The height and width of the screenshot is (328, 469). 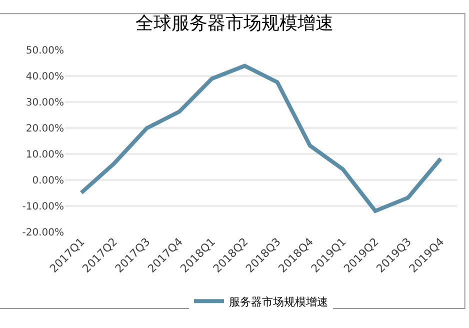 What do you see at coordinates (43, 233) in the screenshot?
I see `y-tick-label: -20.00%` at bounding box center [43, 233].